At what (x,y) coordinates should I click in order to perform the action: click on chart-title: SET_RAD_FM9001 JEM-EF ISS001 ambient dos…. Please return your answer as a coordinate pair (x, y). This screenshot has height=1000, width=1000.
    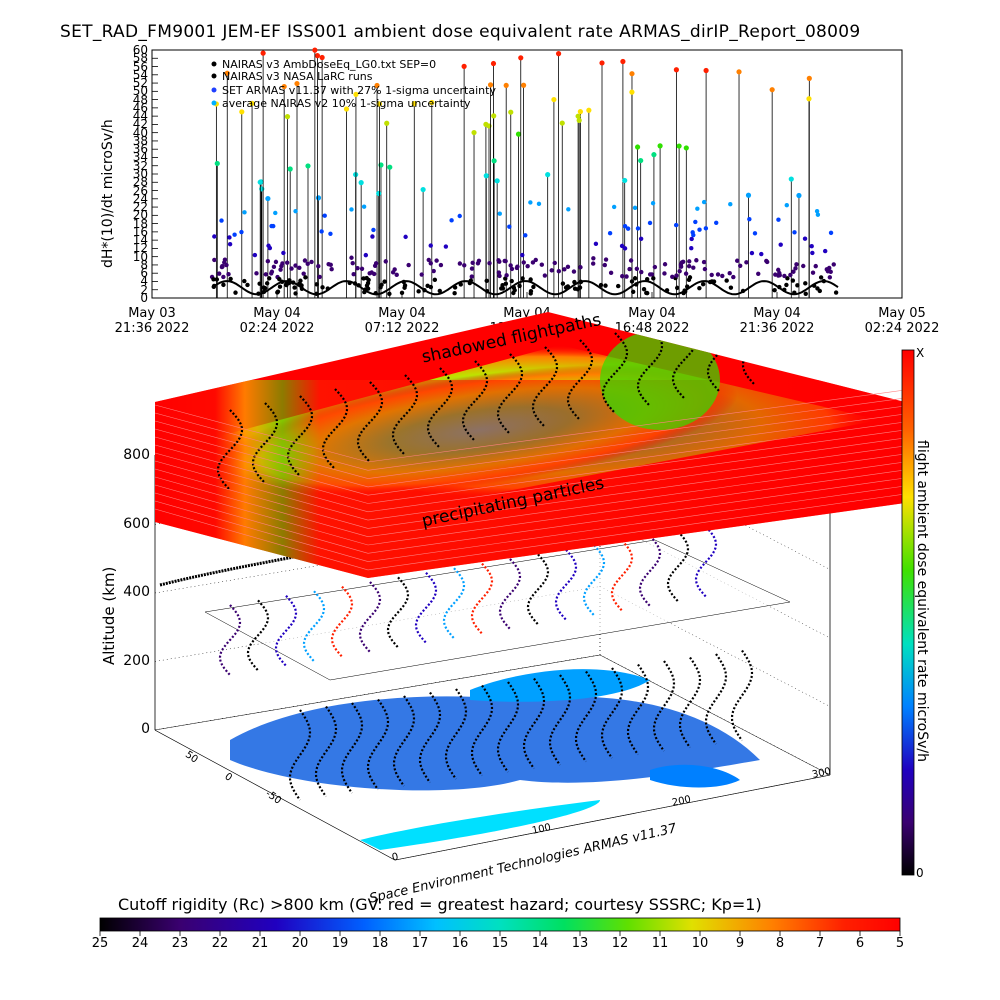
    Looking at the image, I should click on (460, 32).